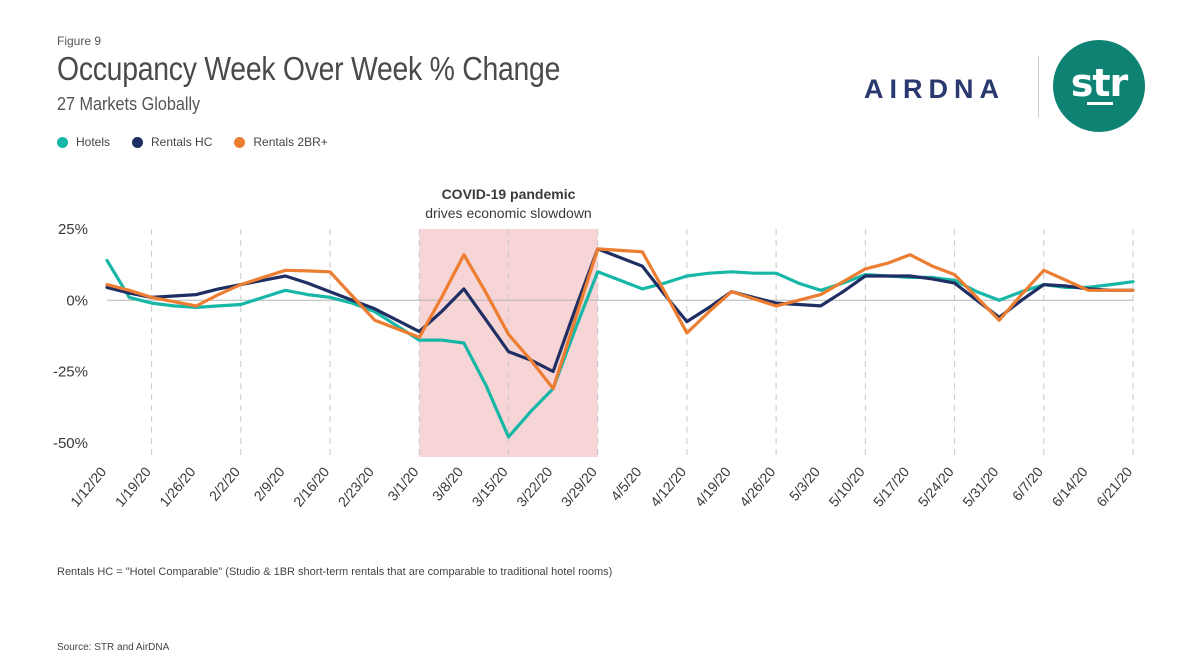 This screenshot has width=1200, height=670. Describe the element at coordinates (240, 142) in the screenshot. I see `legend-marker-rentals-2br` at that location.